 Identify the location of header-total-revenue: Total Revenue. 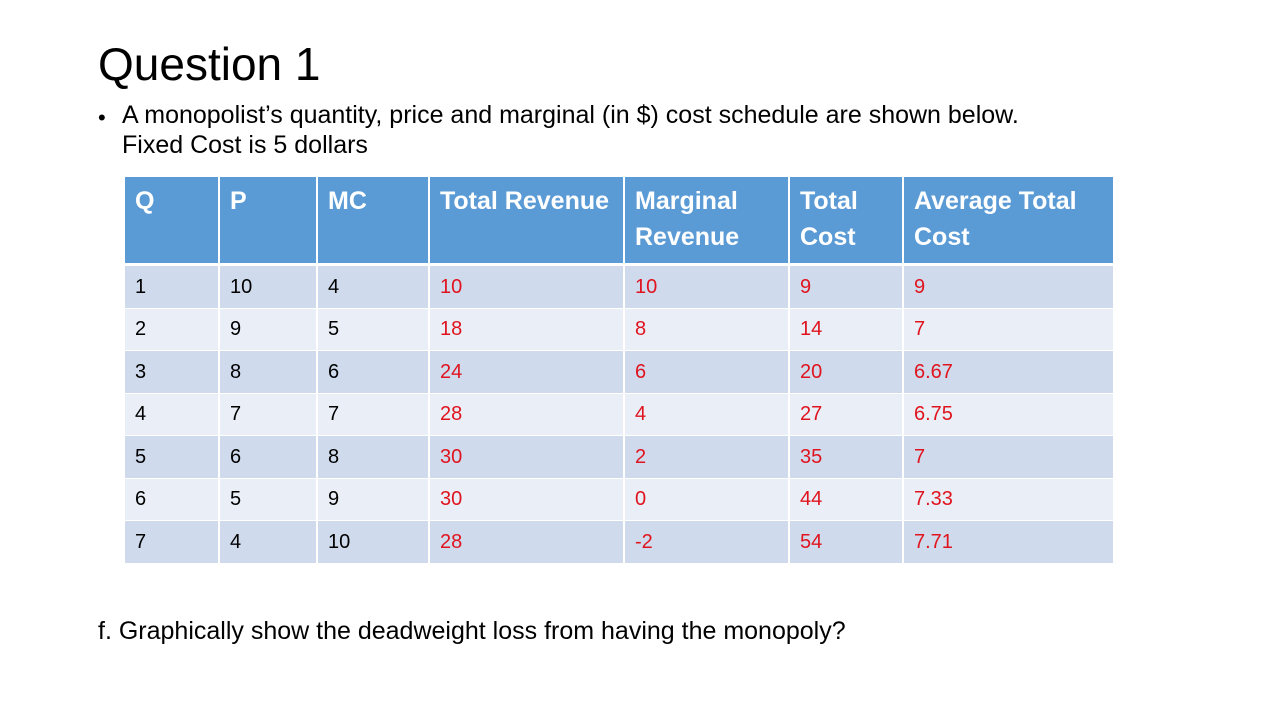
(526, 221).